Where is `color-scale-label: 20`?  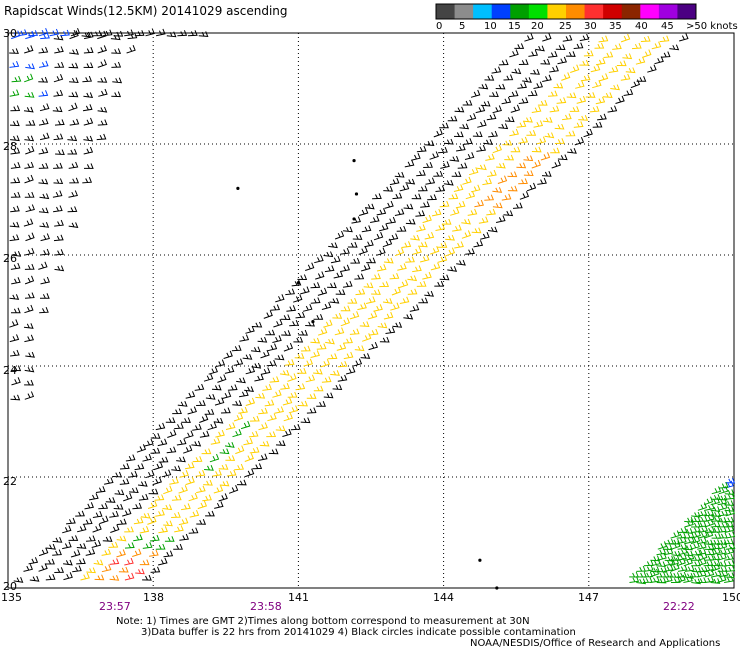
color-scale-label: 20 is located at coordinates (537, 26).